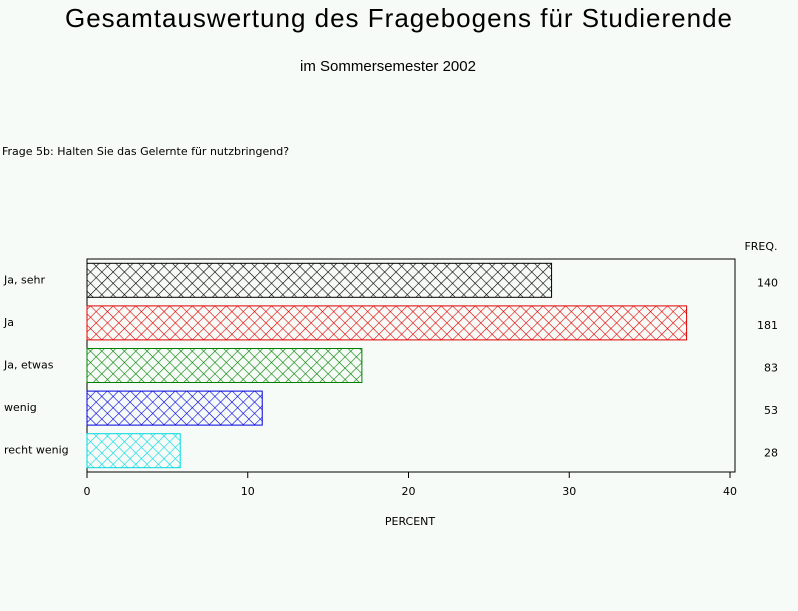  Describe the element at coordinates (8, 322) in the screenshot. I see `y-tick-label: Ja` at that location.